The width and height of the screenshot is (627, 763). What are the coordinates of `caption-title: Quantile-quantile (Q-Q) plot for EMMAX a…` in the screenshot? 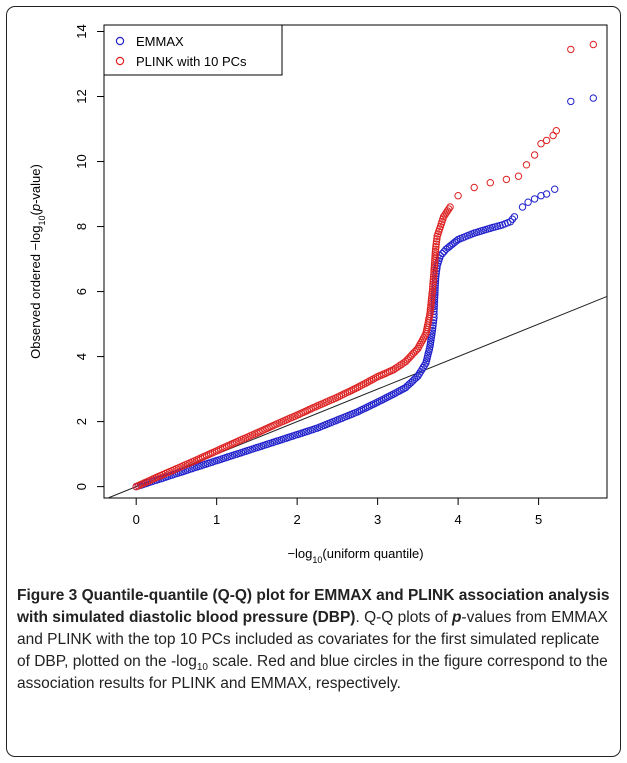 It's located at (313, 606).